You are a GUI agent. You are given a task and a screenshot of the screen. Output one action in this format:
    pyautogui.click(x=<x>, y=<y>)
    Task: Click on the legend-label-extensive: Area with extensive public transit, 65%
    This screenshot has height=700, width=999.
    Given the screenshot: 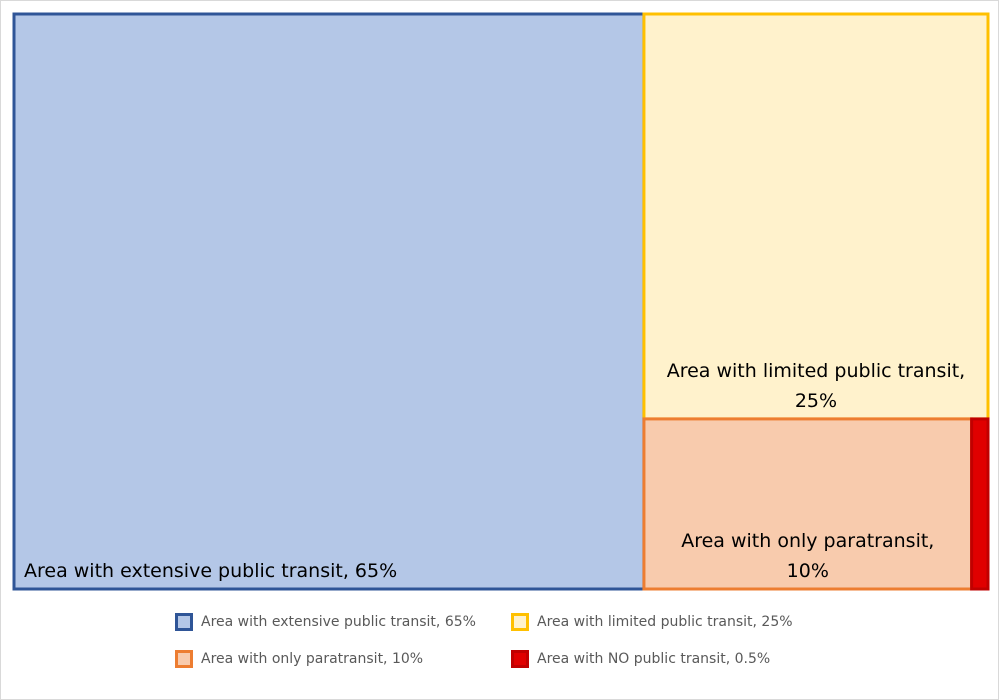 What is the action you would take?
    pyautogui.click(x=338, y=622)
    